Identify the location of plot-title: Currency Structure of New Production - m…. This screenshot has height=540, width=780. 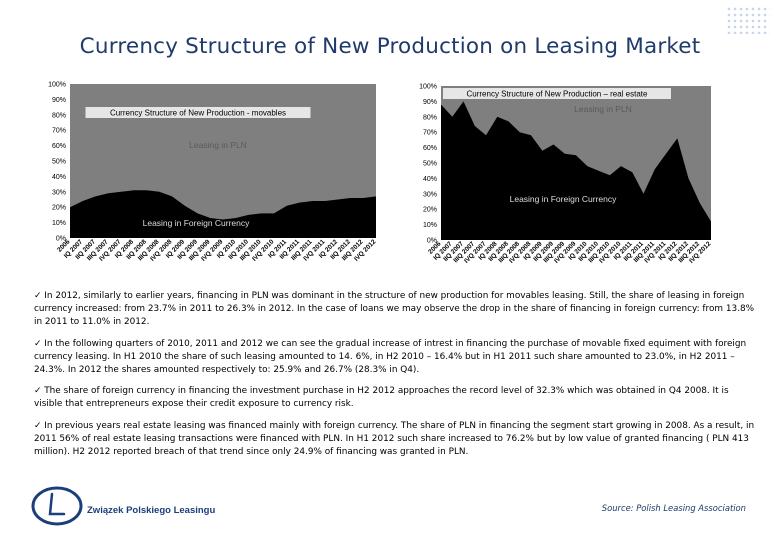
(198, 113).